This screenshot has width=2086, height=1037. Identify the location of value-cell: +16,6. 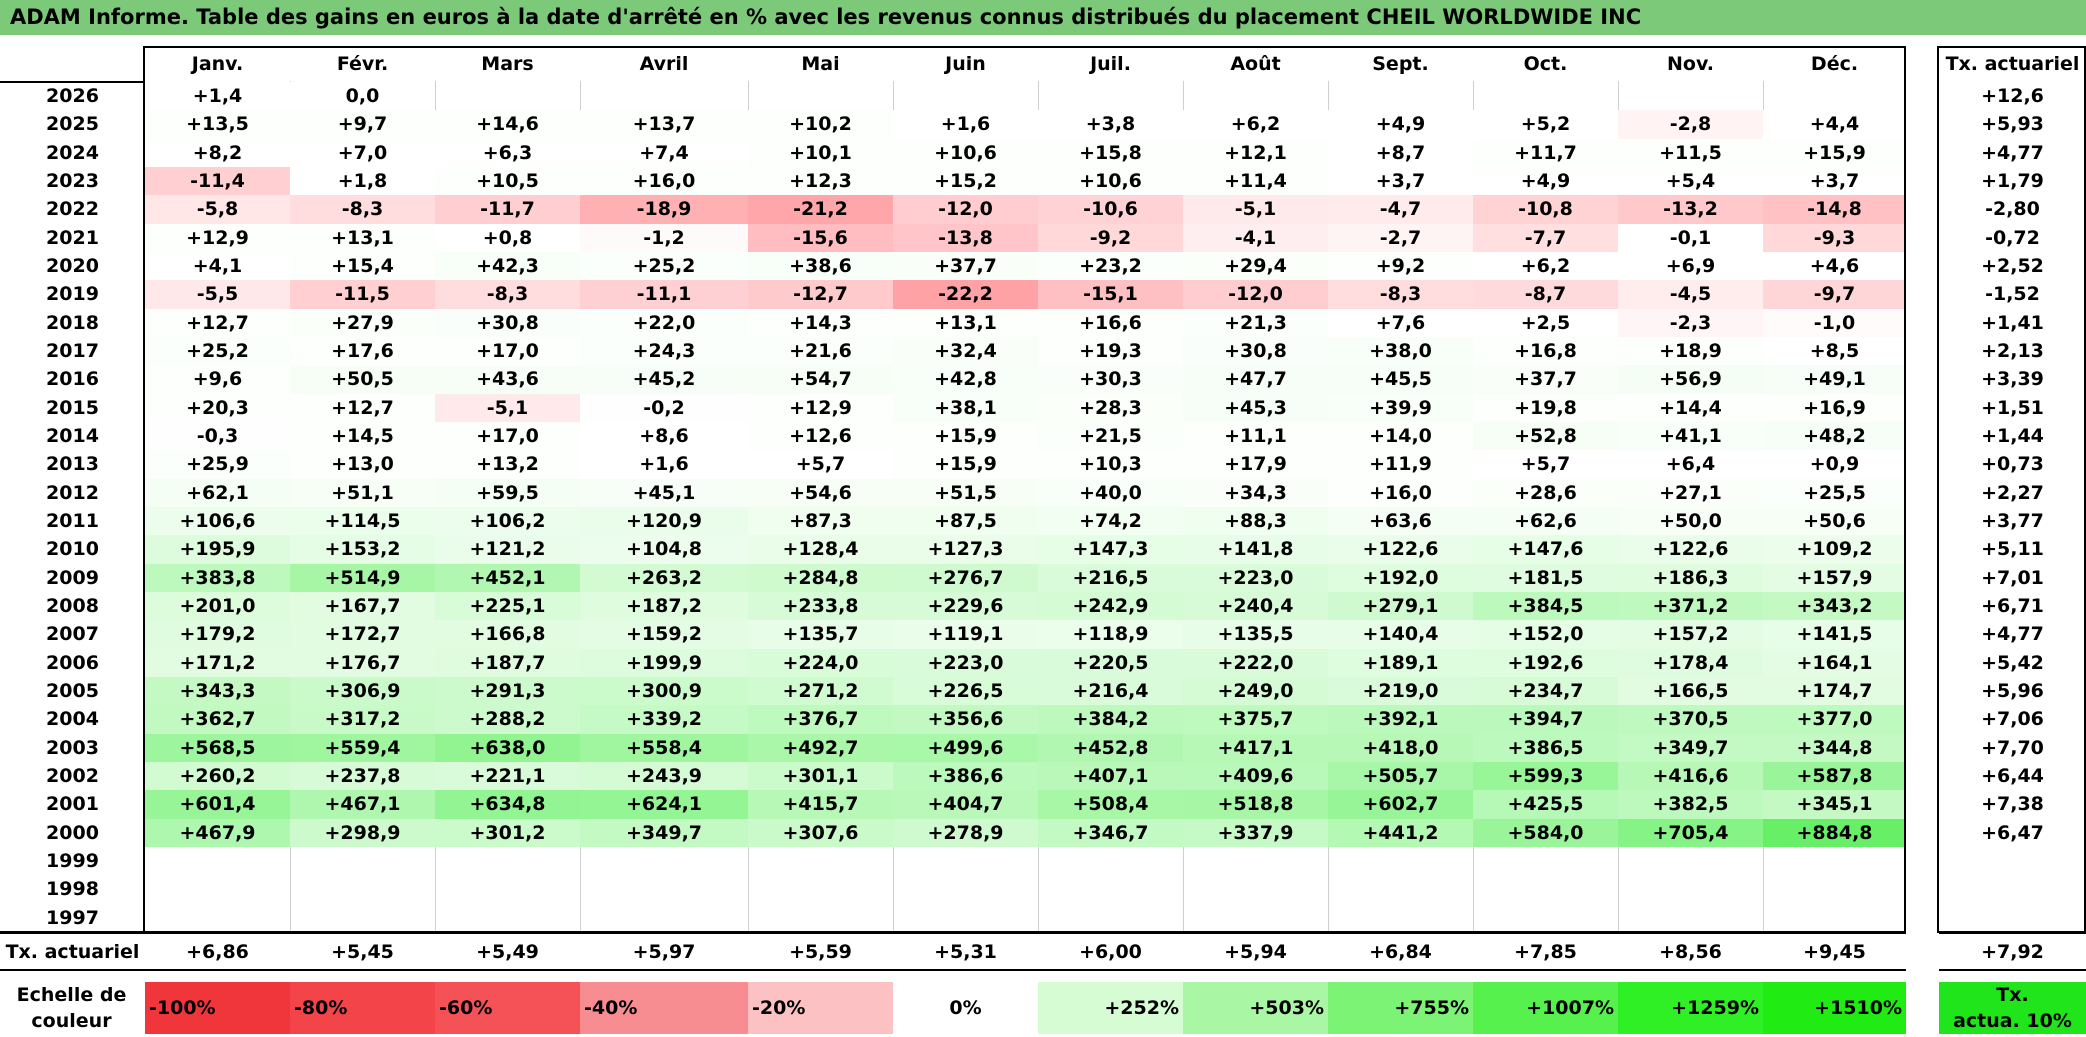
(1110, 323).